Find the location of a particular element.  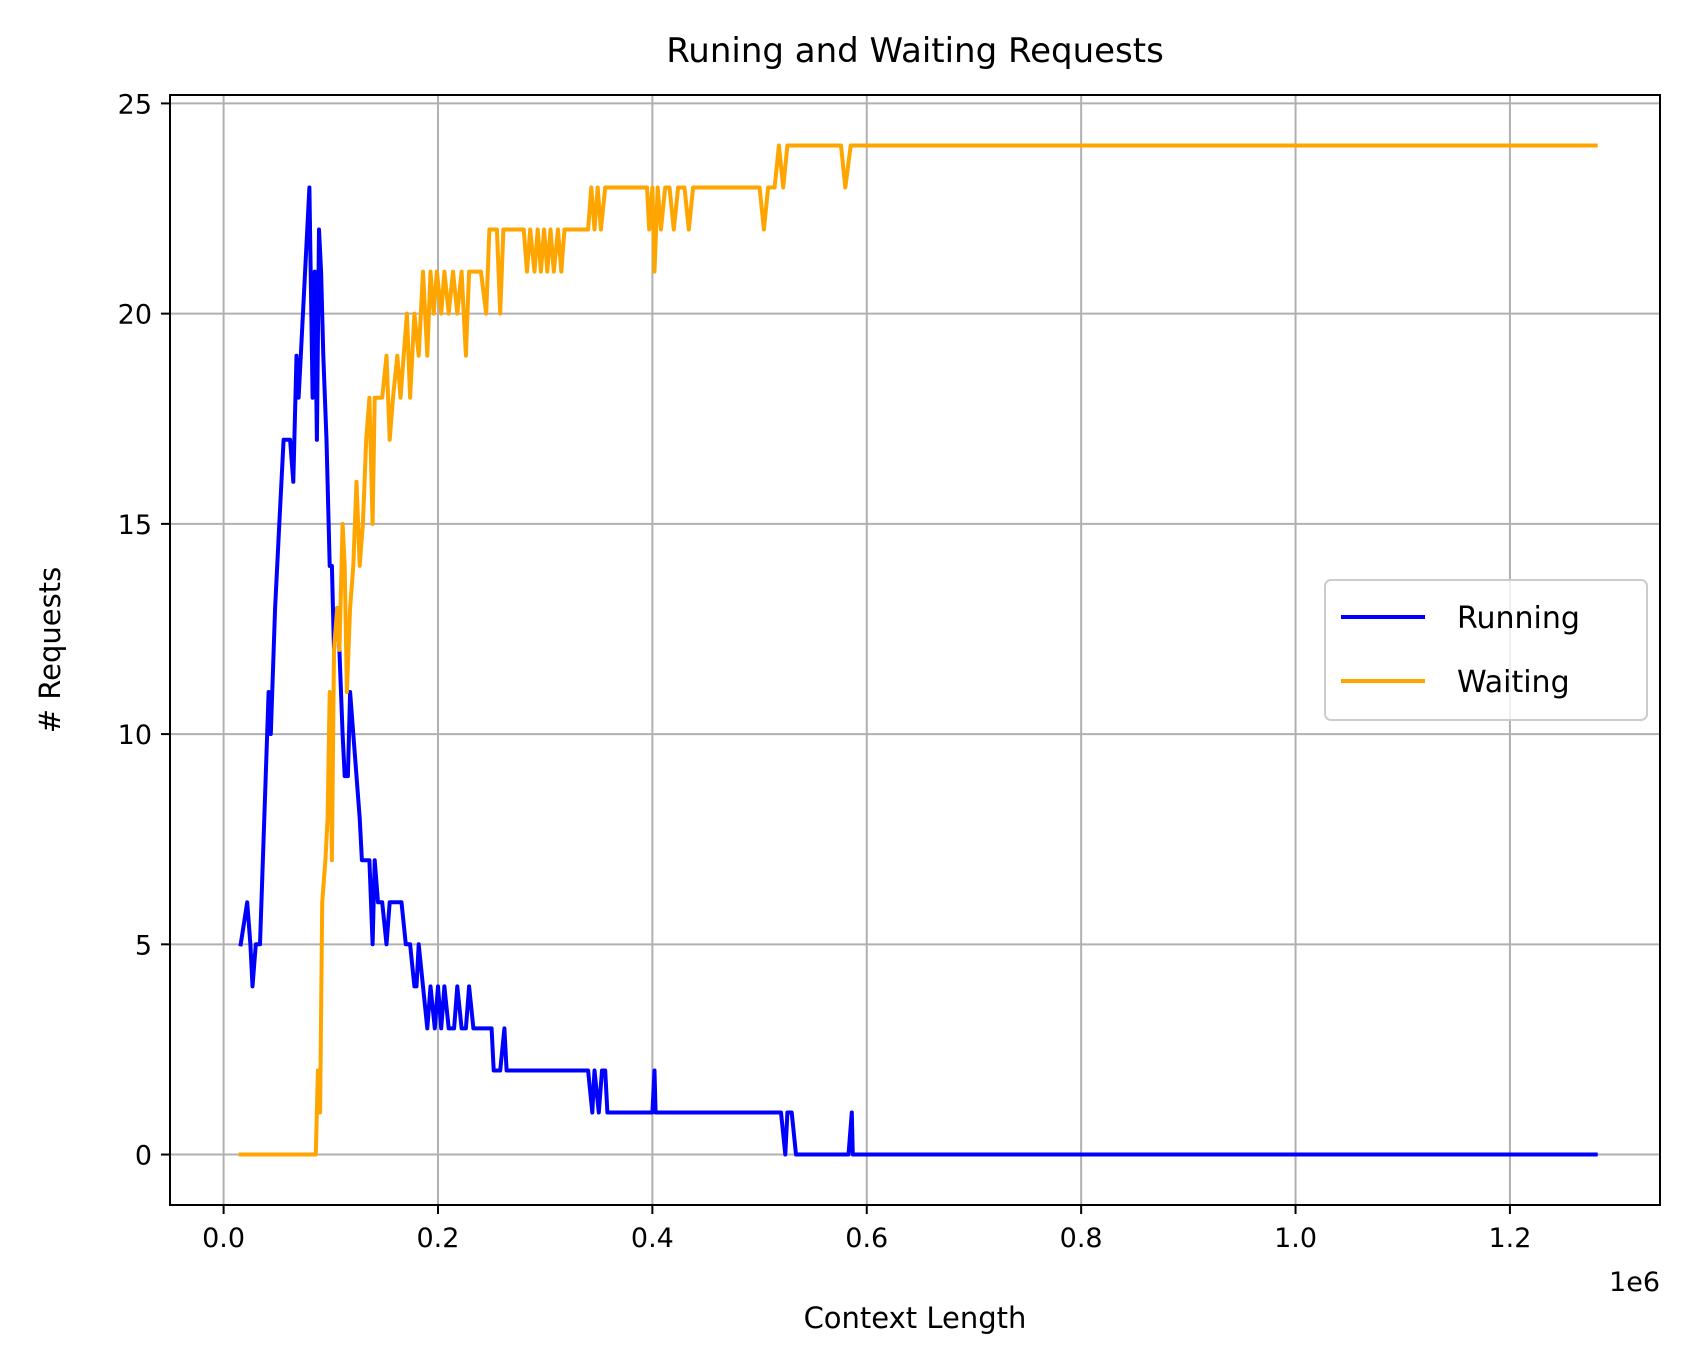

legend: Running Waiting is located at coordinates (1486, 650).